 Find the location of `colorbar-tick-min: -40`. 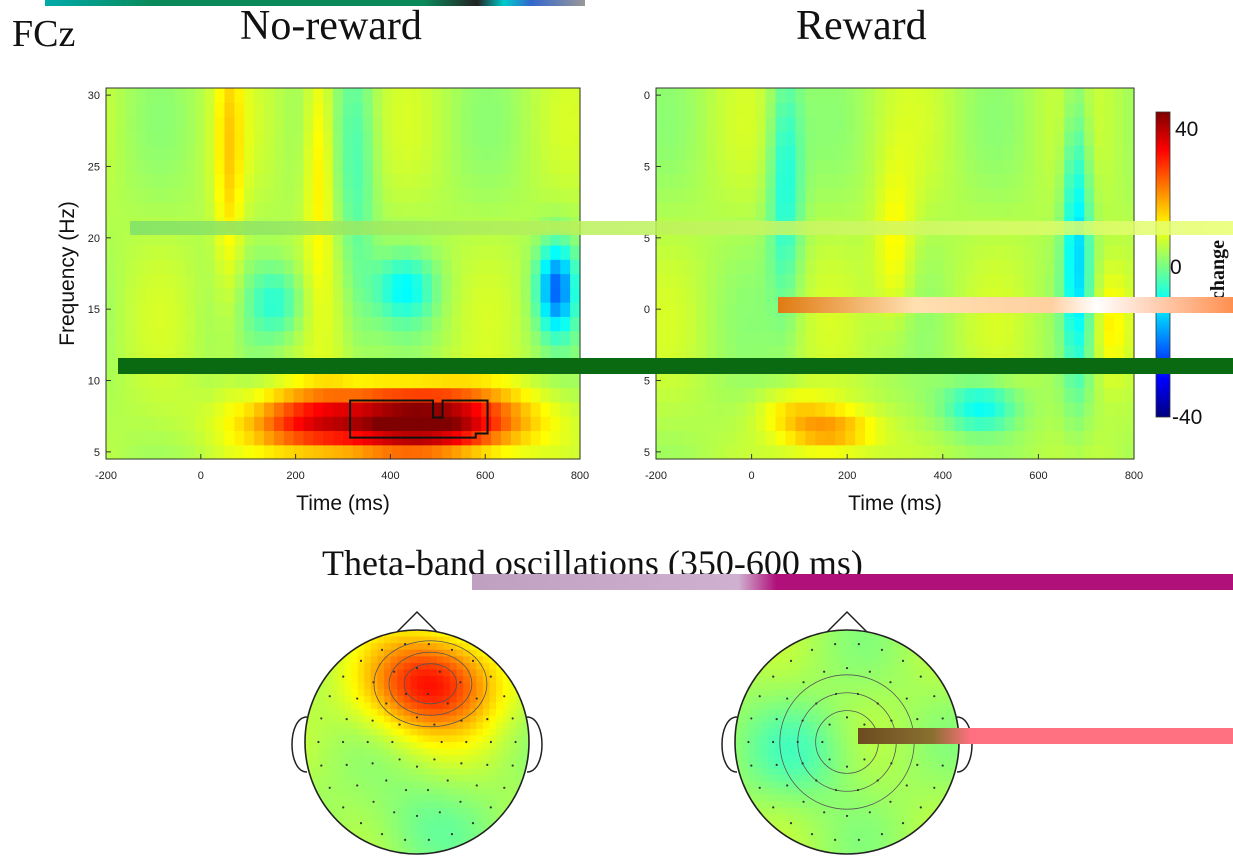

colorbar-tick-min: -40 is located at coordinates (1187, 417).